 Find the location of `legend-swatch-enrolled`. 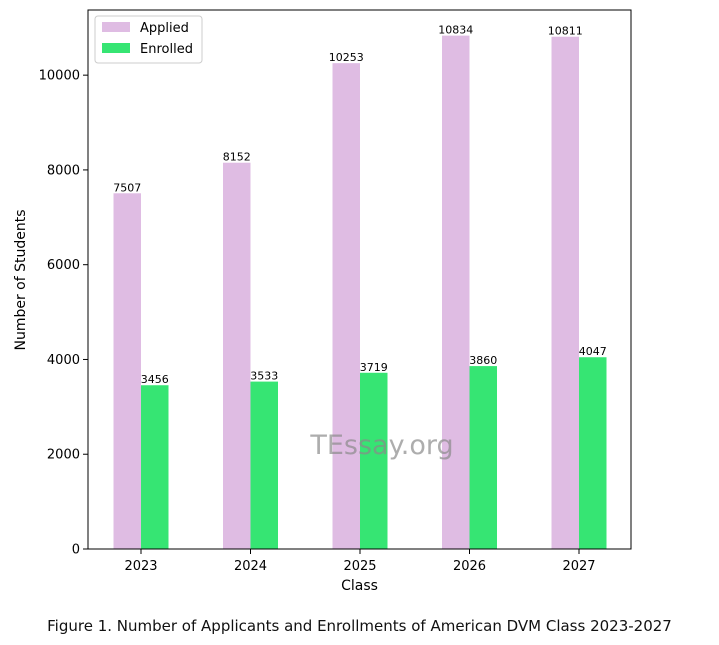

legend-swatch-enrolled is located at coordinates (116, 48).